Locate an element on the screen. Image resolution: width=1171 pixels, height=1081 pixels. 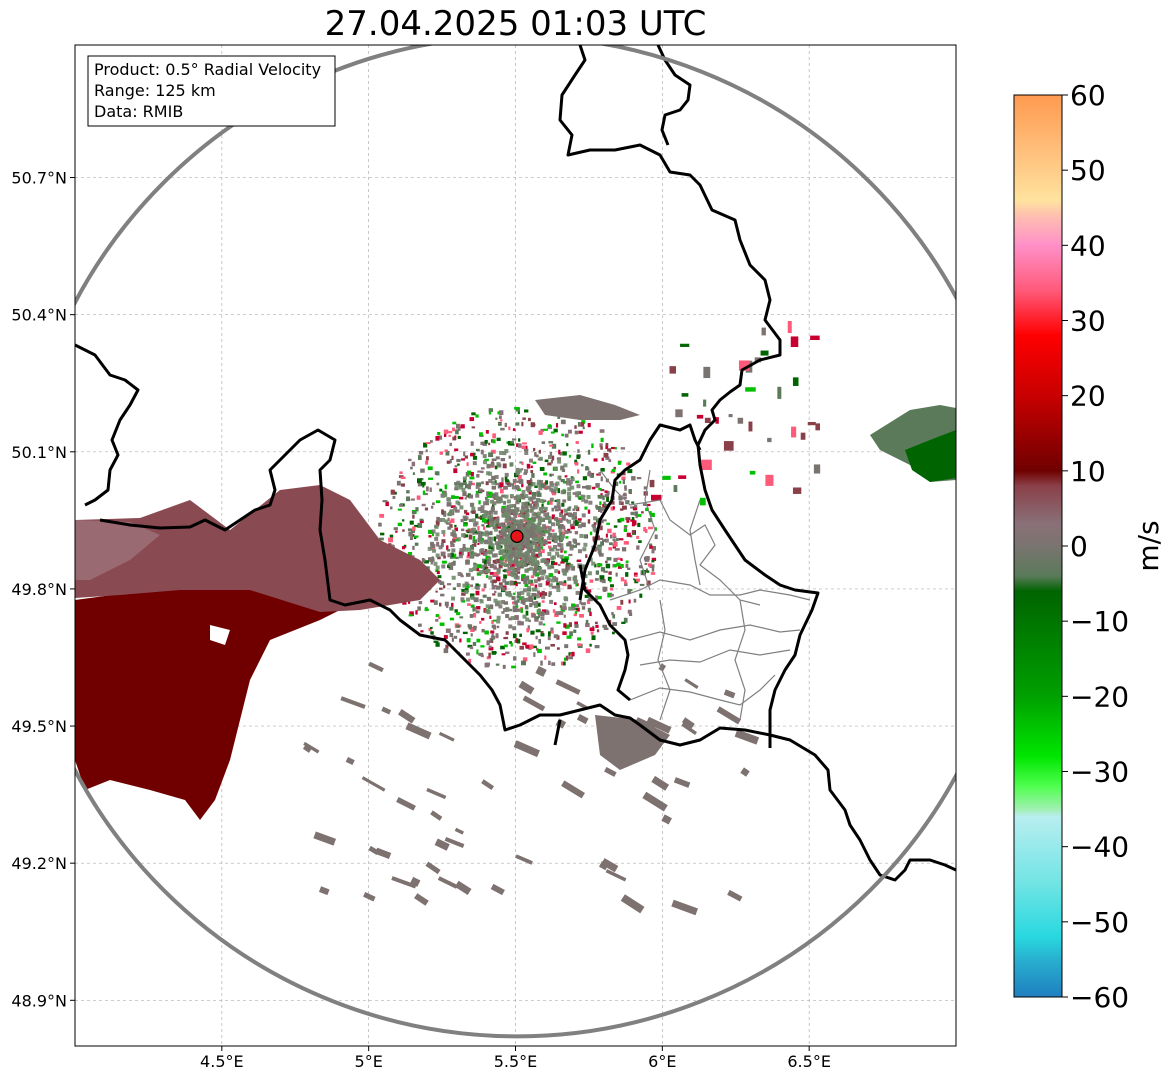
y-tick-label: 48.9°N is located at coordinates (39, 1000).